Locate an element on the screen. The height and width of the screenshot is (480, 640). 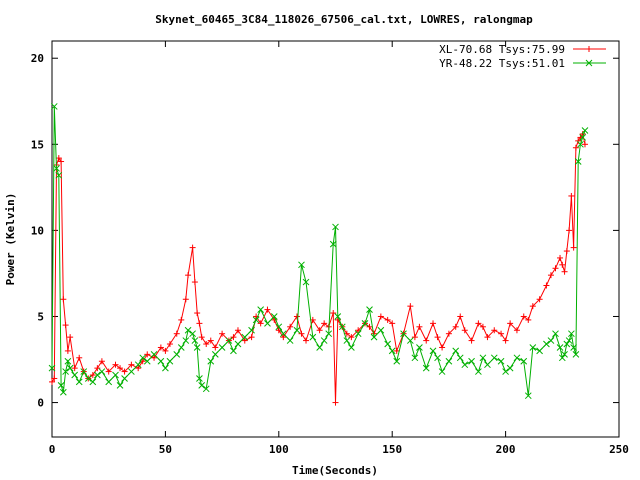
y-tick-label: 15 is located at coordinates (37, 144).